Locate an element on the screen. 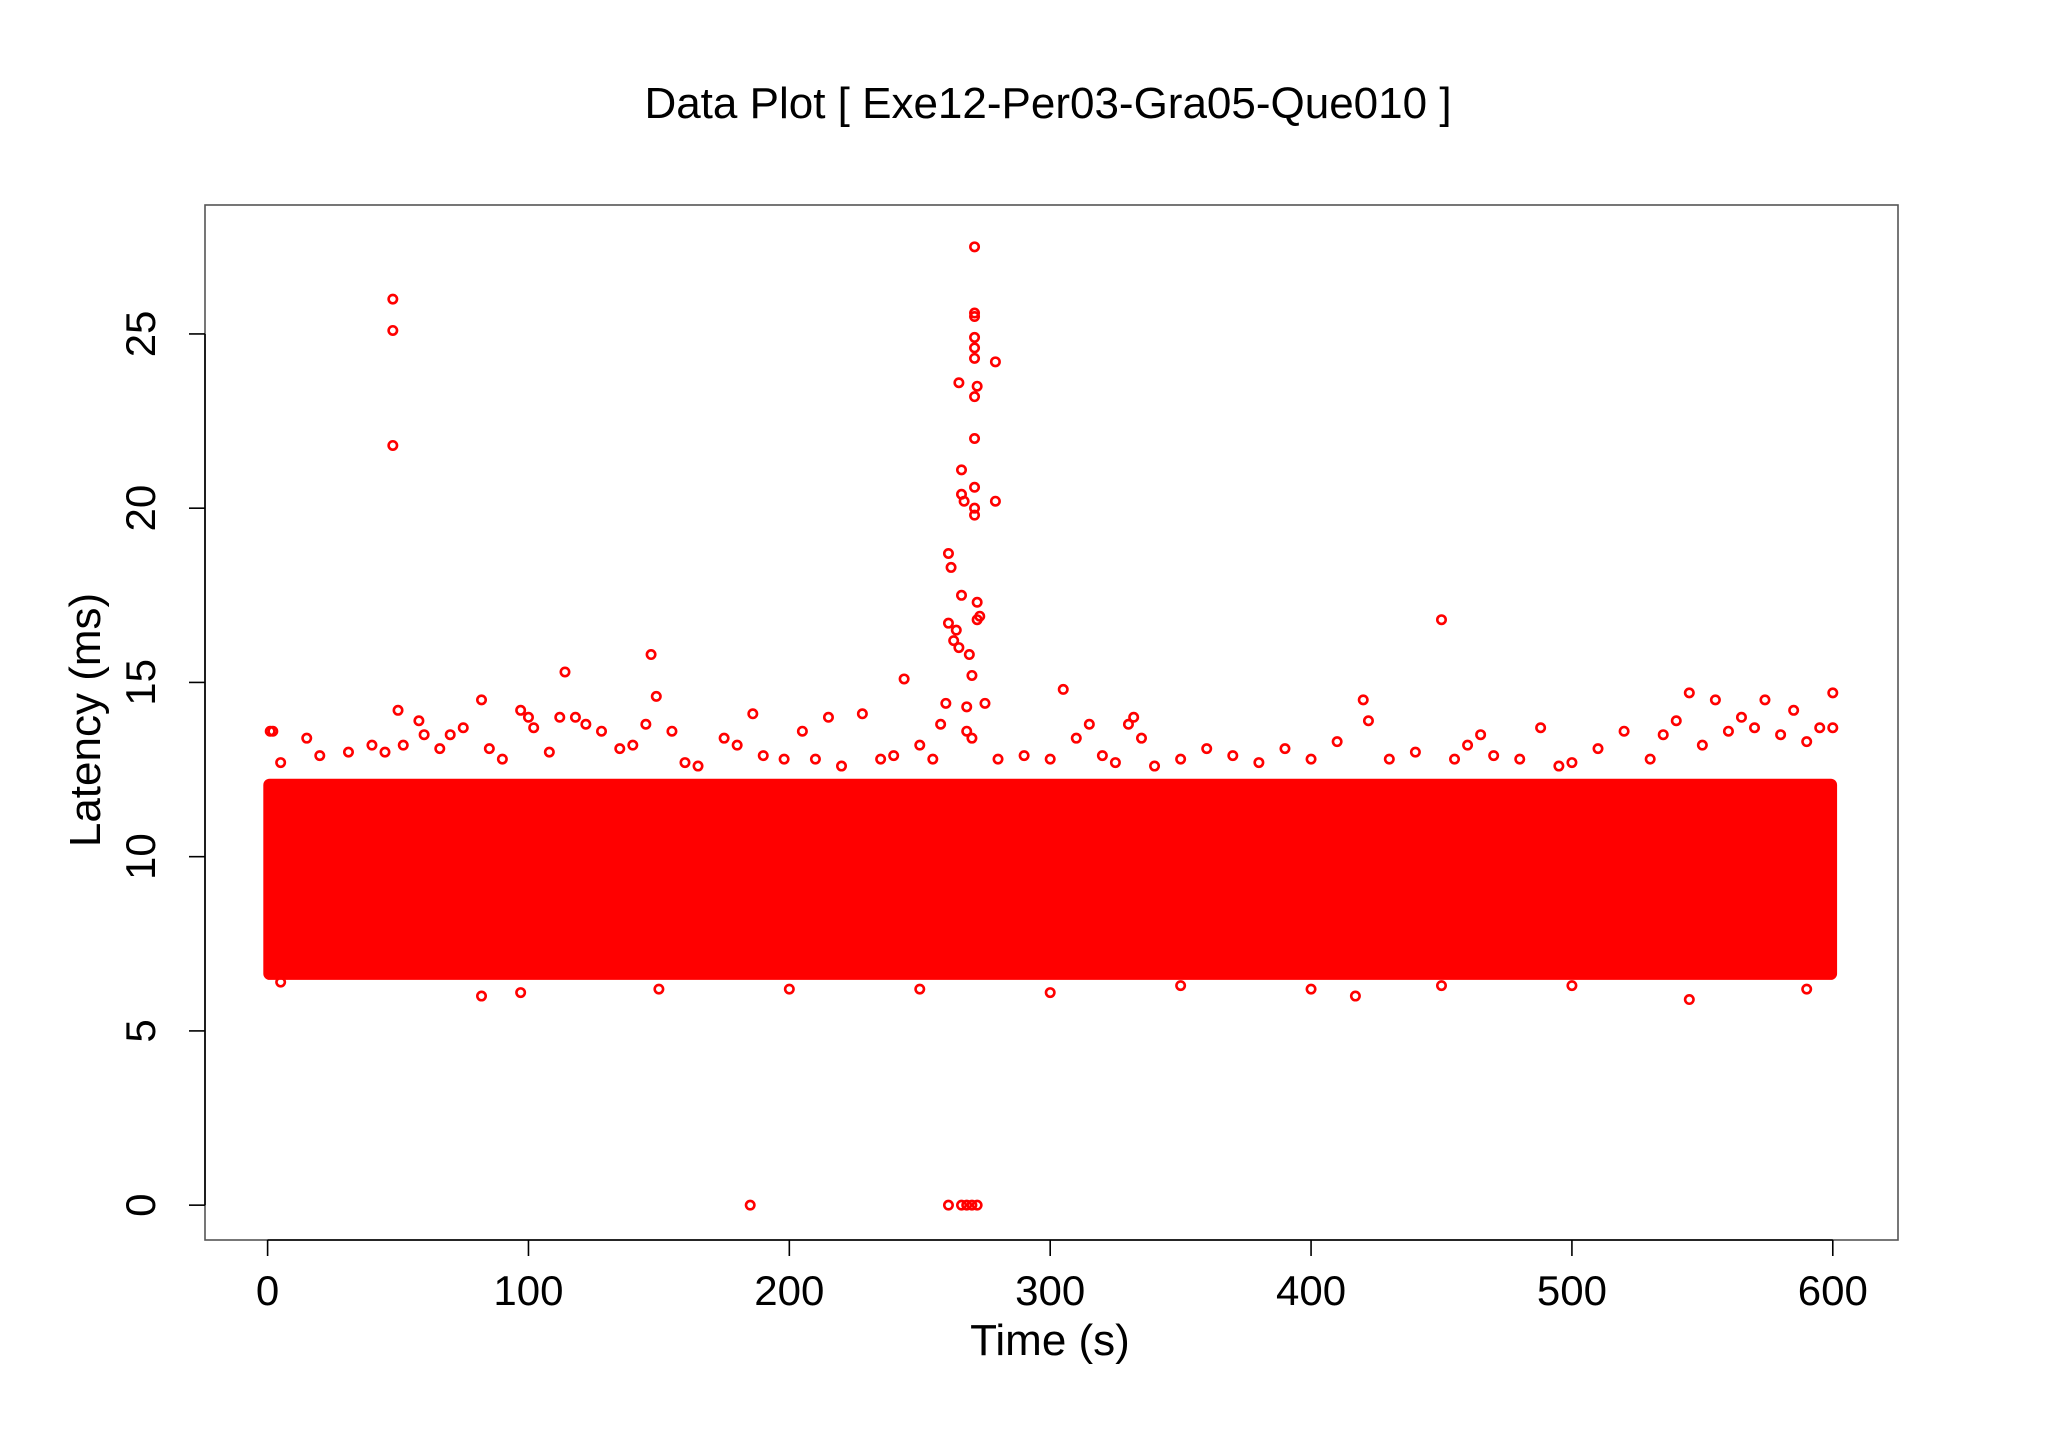 Image resolution: width=2048 pixels, height=1440 pixels. x-tick-label: 400 is located at coordinates (1311, 1290).